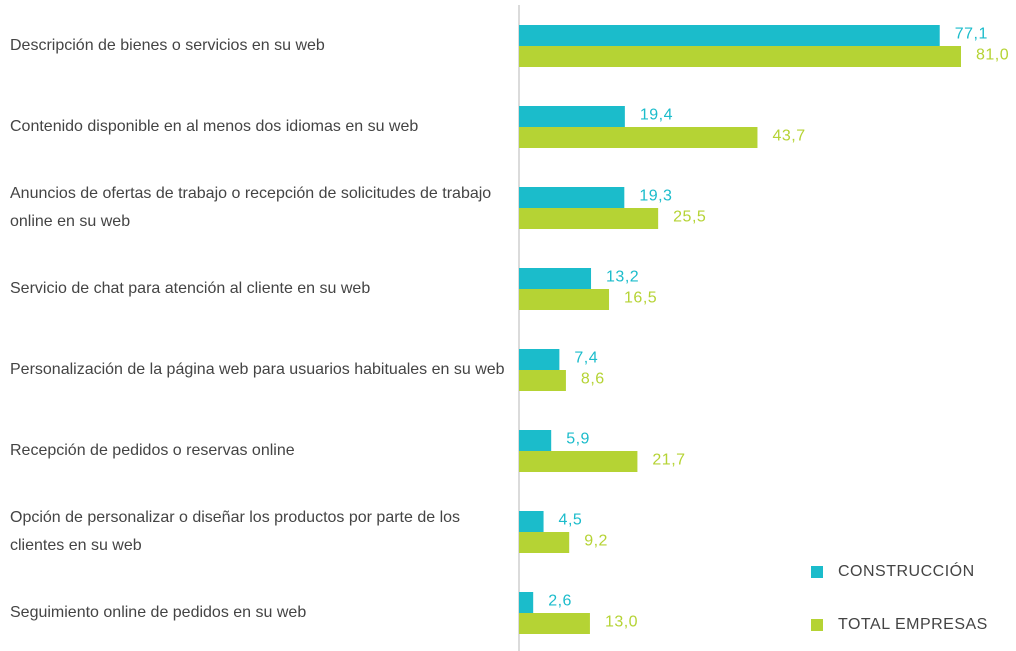  I want to click on legend-label: TOTAL EMPRESAS, so click(913, 624).